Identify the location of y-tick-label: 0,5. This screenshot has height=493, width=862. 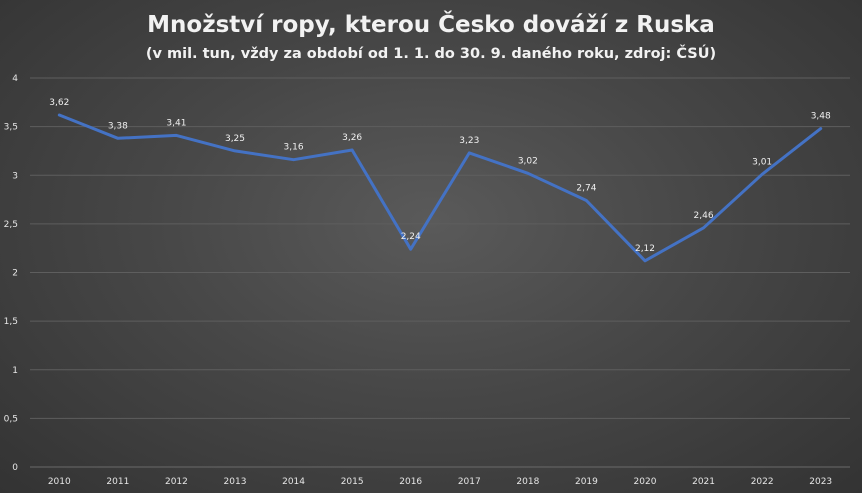
(11, 419).